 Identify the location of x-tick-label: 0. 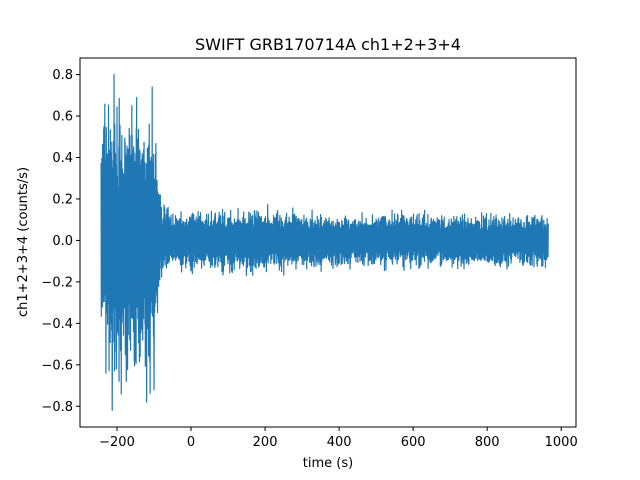
(191, 442).